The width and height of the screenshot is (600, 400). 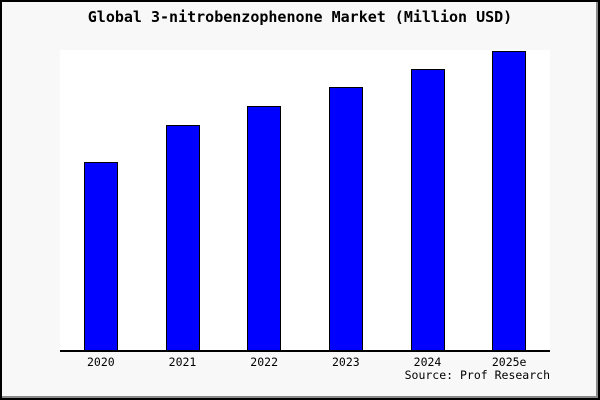 What do you see at coordinates (427, 209) in the screenshot?
I see `bar-2024` at bounding box center [427, 209].